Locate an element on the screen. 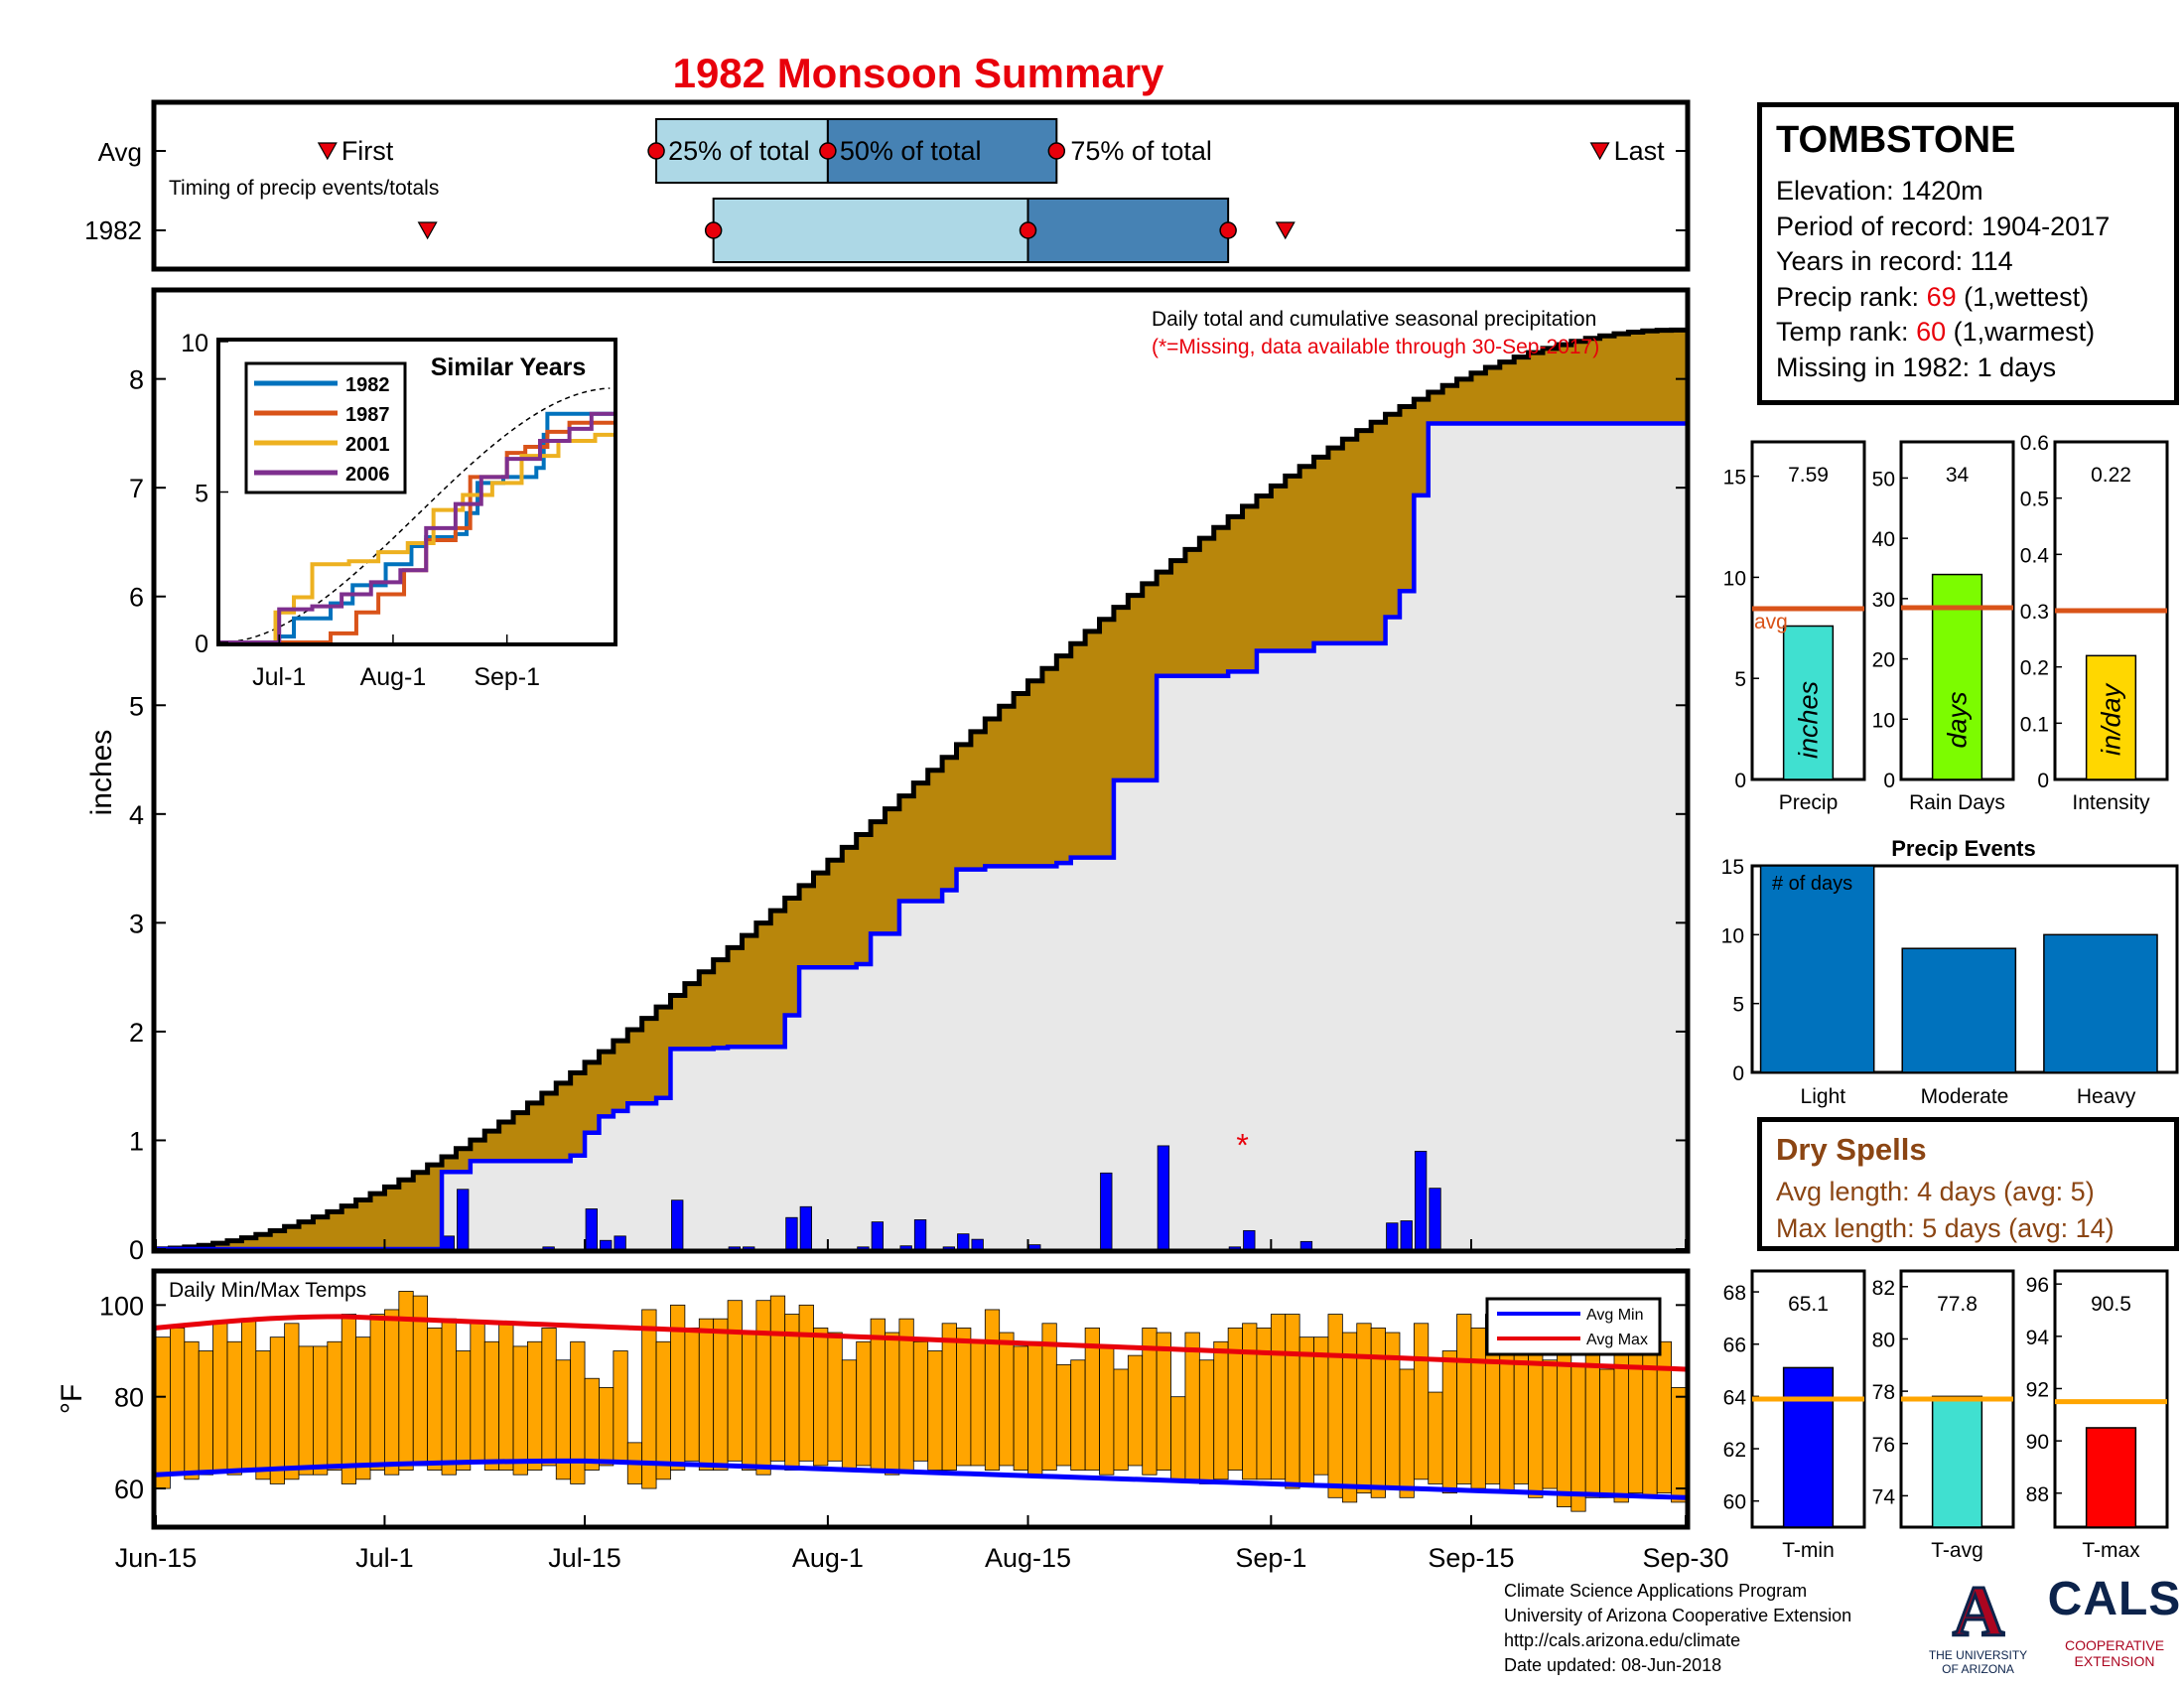  panel-y-tick-label: 5 is located at coordinates (1738, 1005).